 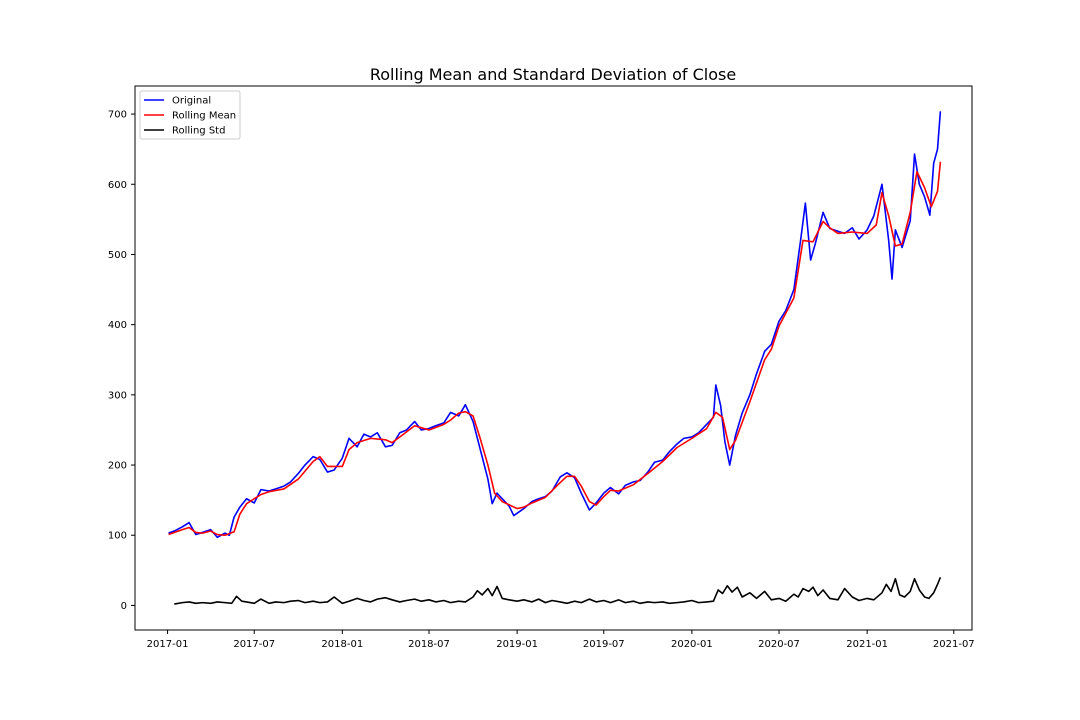 What do you see at coordinates (117, 255) in the screenshot?
I see `y-tick-label: 500` at bounding box center [117, 255].